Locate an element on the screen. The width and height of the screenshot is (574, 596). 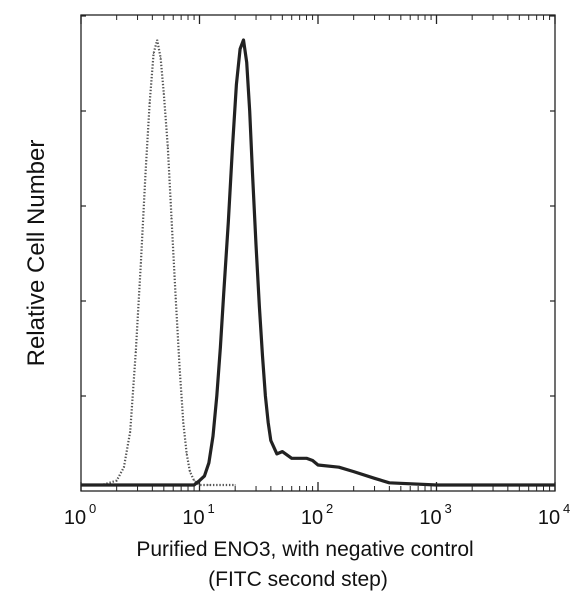
x-tick-exponent: 2 is located at coordinates (329, 508).